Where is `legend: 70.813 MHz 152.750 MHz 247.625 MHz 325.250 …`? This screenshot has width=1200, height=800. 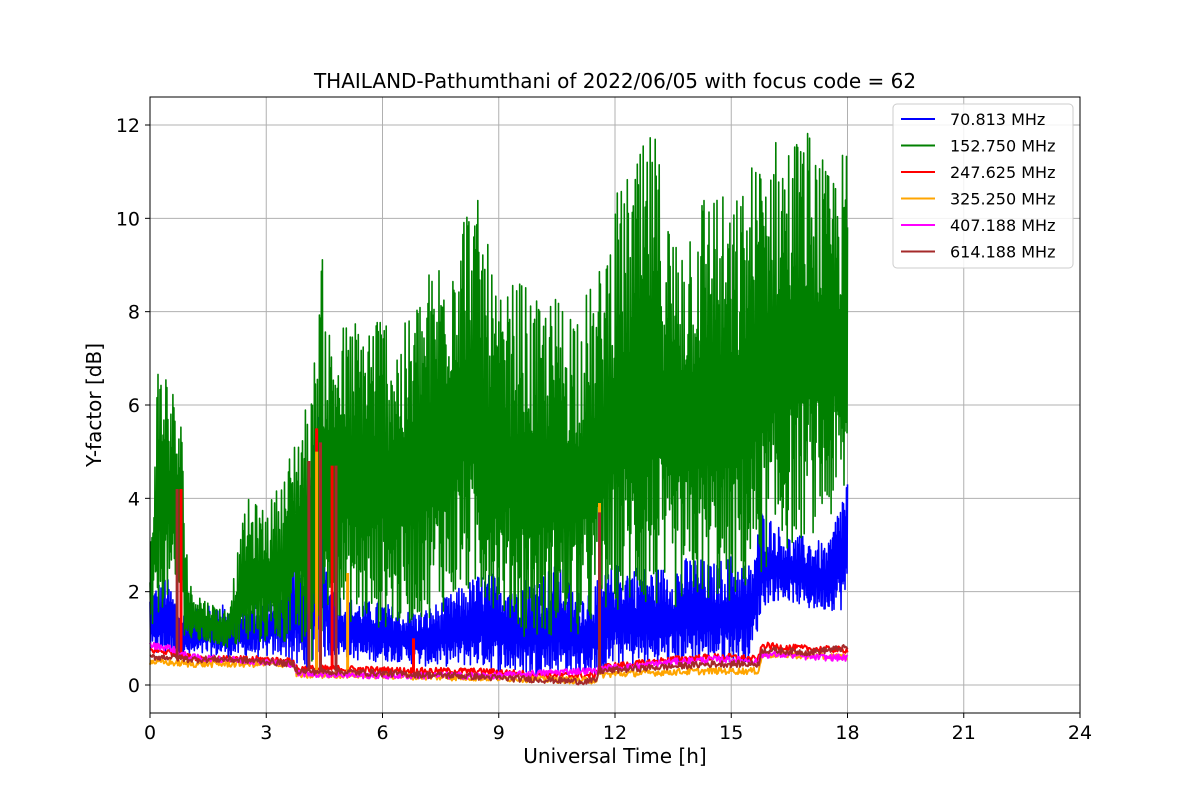 legend: 70.813 MHz 152.750 MHz 247.625 MHz 325.250 … is located at coordinates (983, 186).